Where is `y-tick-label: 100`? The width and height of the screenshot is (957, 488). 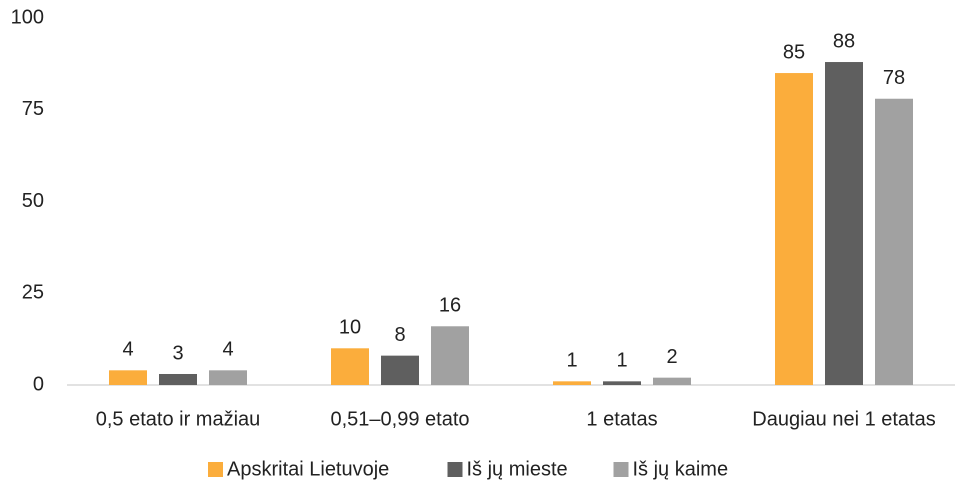 y-tick-label: 100 is located at coordinates (27, 17).